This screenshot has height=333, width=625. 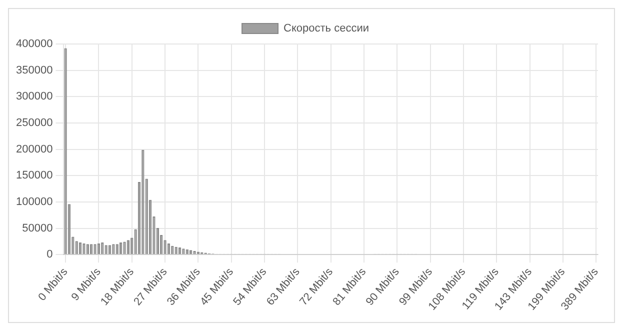 I want to click on y-tick-label: 250000, so click(x=34, y=123).